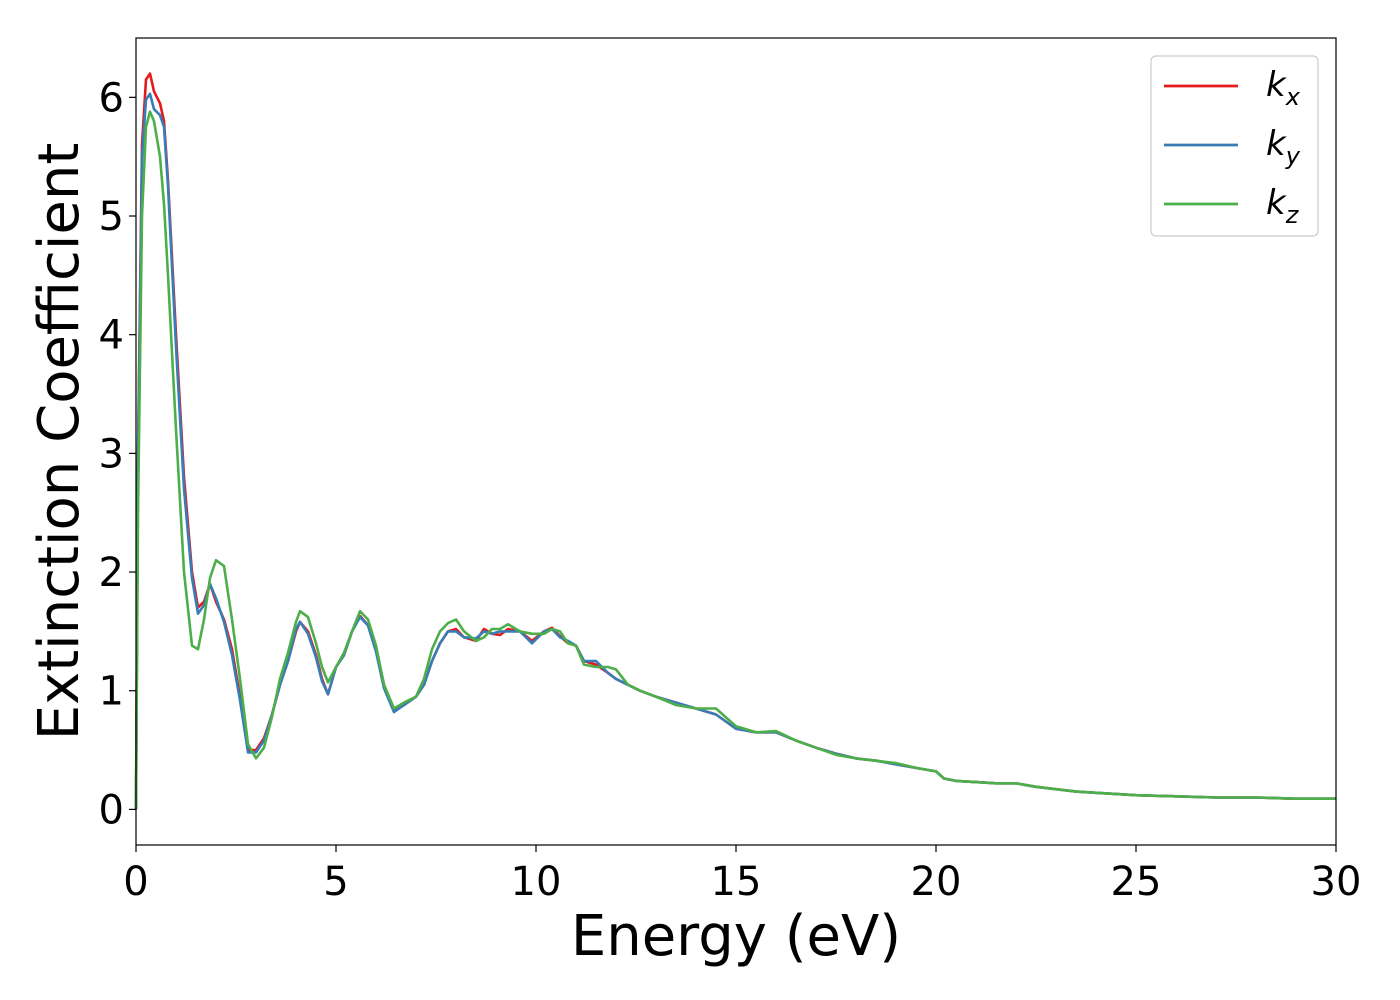 The width and height of the screenshot is (1400, 1000). I want to click on x-tick-label: 10, so click(536, 882).